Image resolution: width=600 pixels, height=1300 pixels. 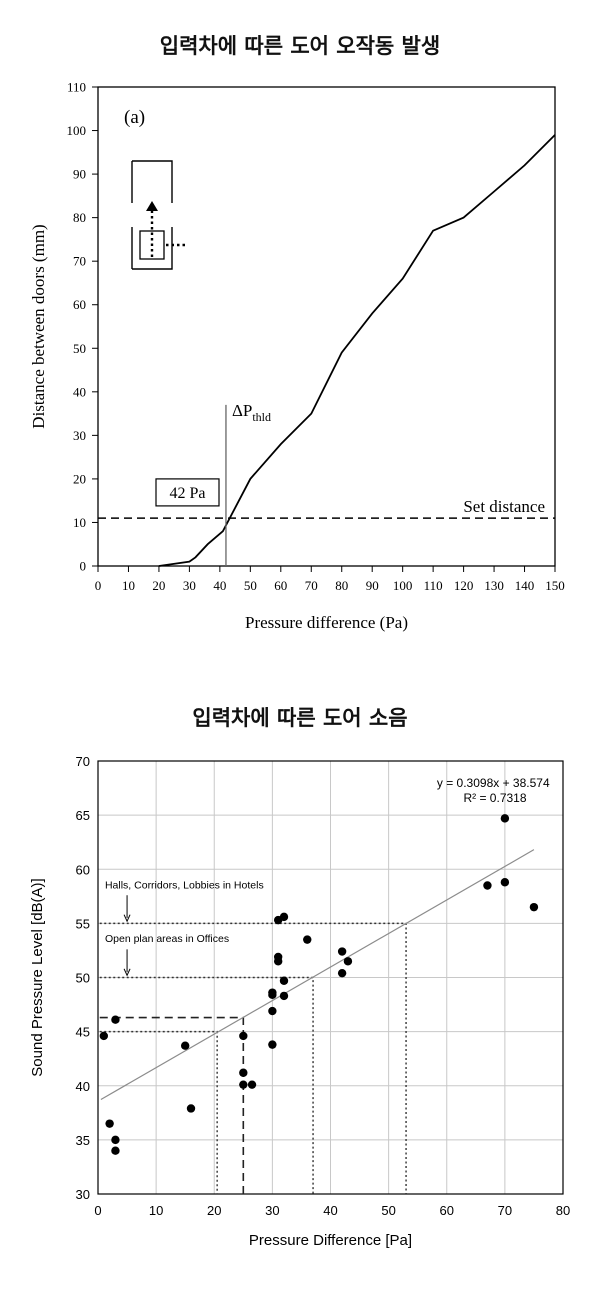 I want to click on y-tick-label: 35, so click(x=83, y=1140).